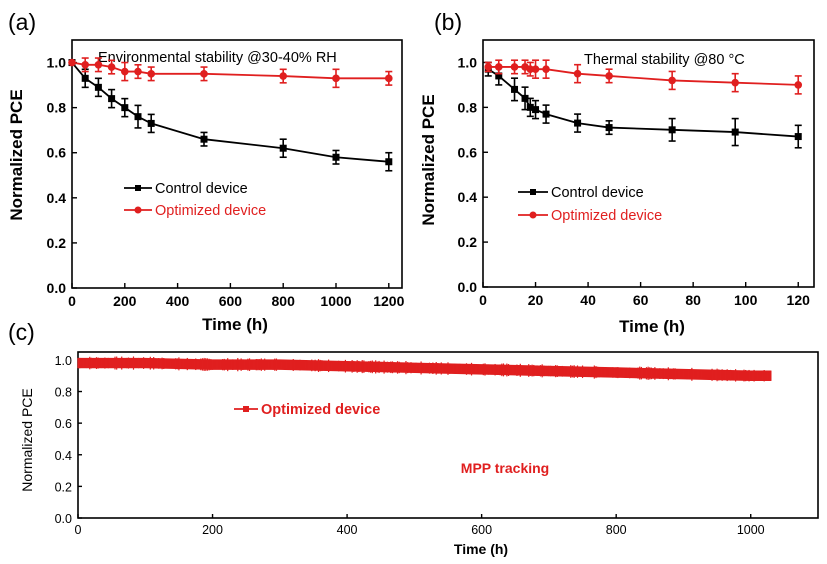  I want to click on panel-b-xtick-label: 40, so click(588, 300).